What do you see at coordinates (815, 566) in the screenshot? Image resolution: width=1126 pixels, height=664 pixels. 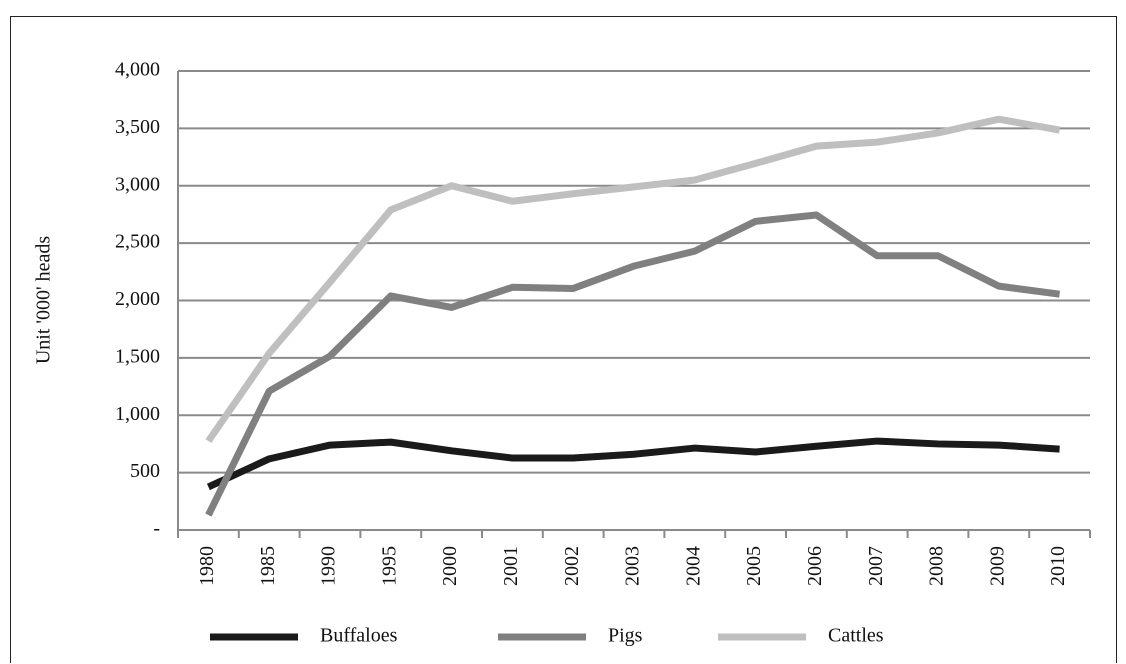 I see `x-tick-label: 2006` at bounding box center [815, 566].